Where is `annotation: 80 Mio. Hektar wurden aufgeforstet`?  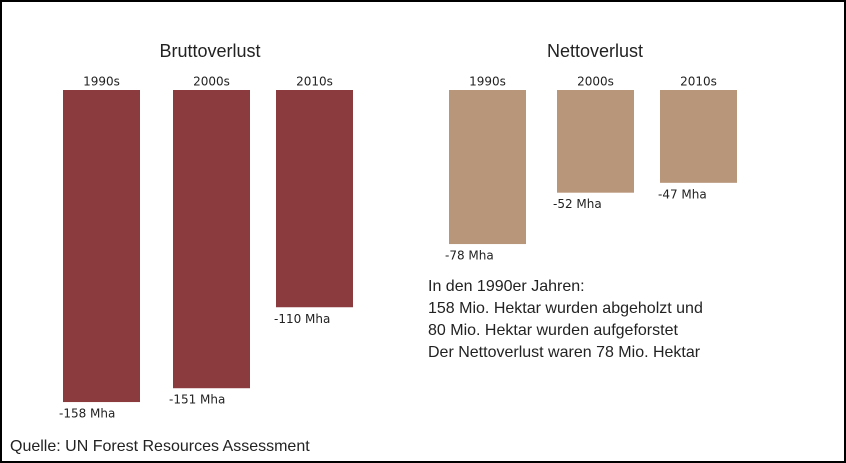
annotation: 80 Mio. Hektar wurden aufgeforstet is located at coordinates (553, 330).